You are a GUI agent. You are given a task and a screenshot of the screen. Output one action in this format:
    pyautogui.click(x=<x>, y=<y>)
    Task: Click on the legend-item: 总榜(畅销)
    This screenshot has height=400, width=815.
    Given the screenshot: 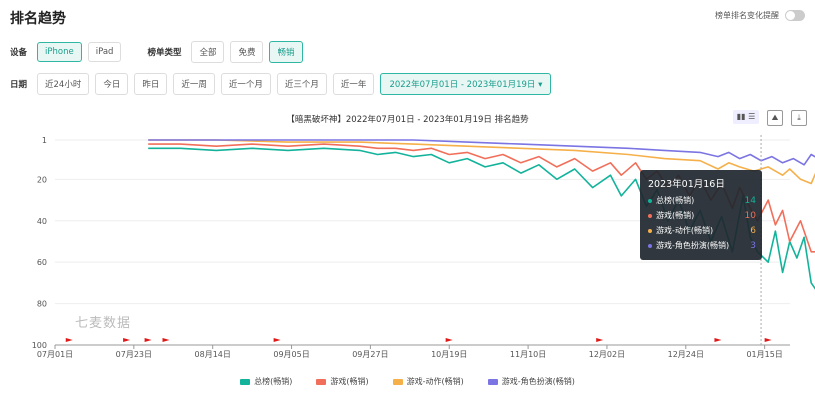 What is the action you would take?
    pyautogui.click(x=266, y=381)
    